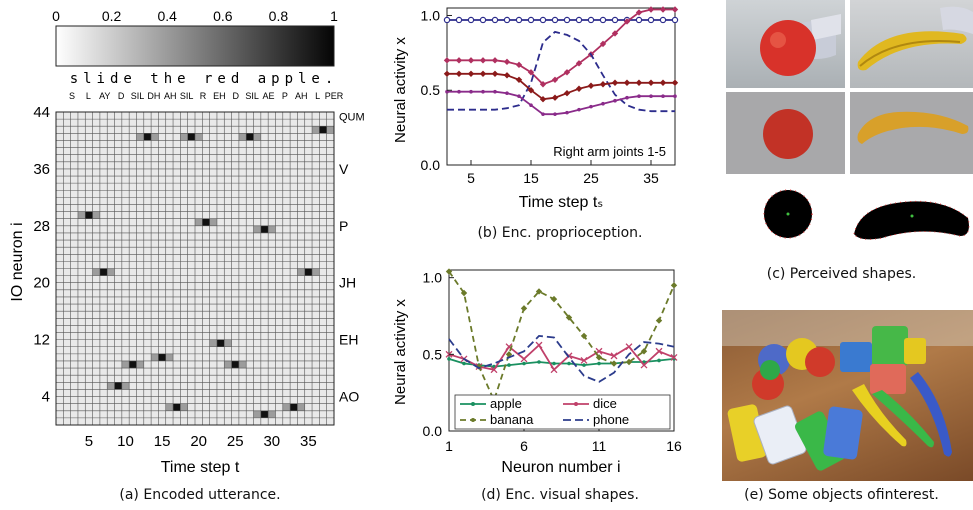 Image resolution: width=973 pixels, height=510 pixels. Describe the element at coordinates (206, 96) in the screenshot. I see `phoneme-labels: S L AY D SIL DH AH SIL R EH D SIL AE P AH L PER` at that location.